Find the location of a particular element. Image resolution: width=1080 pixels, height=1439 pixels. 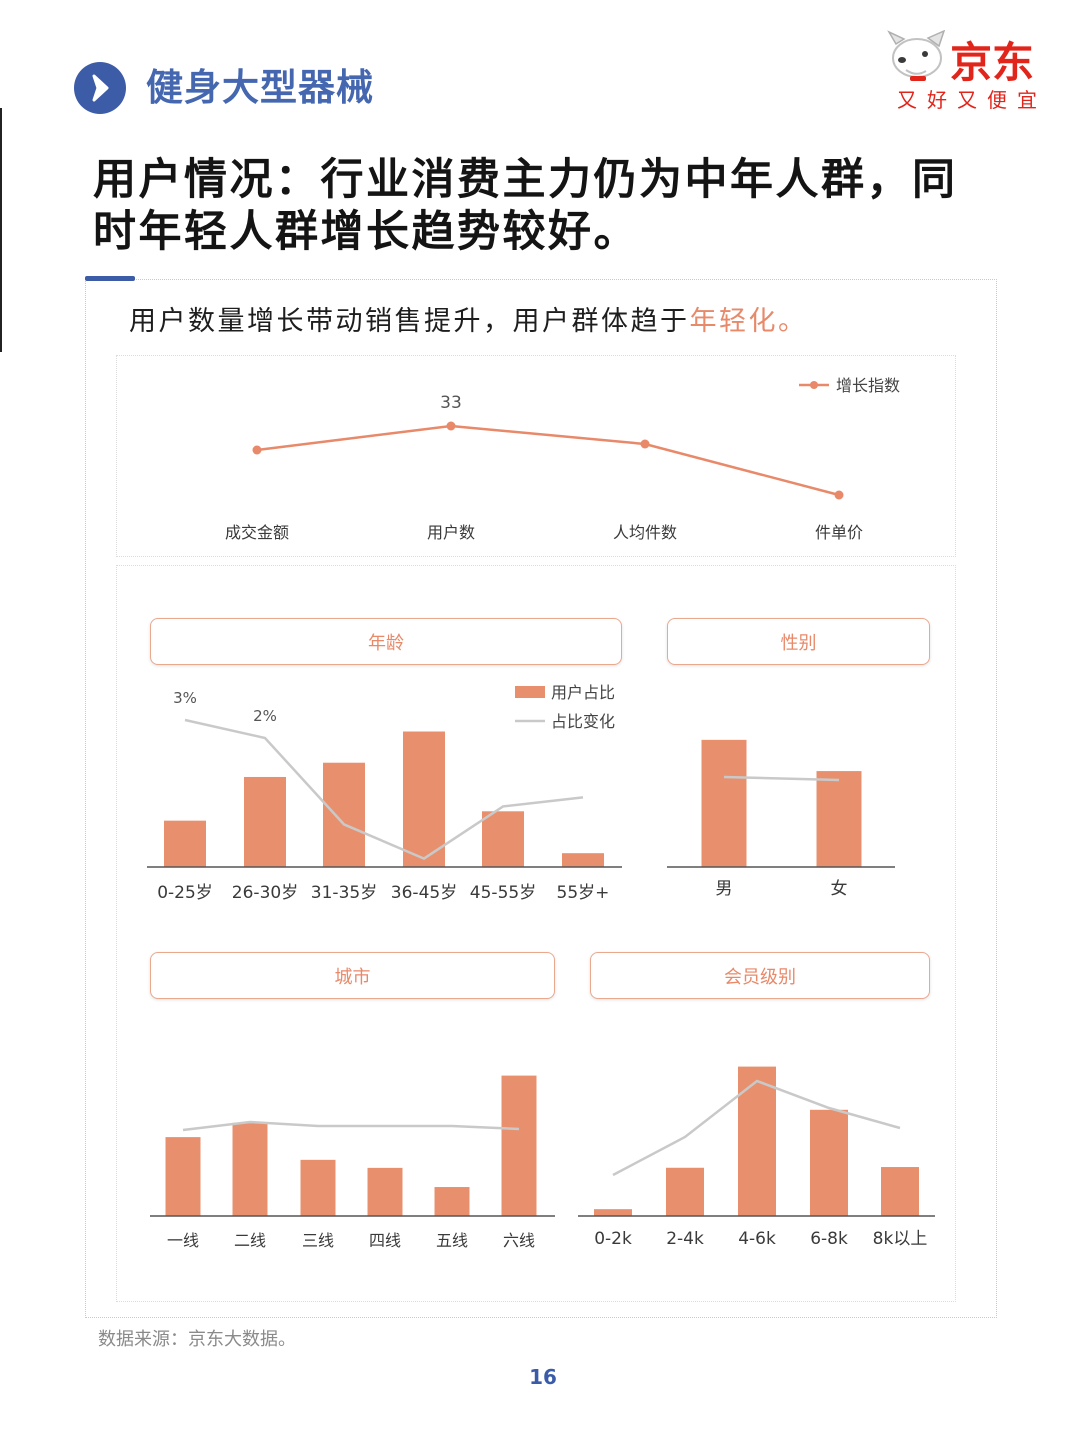

city-category-label: 五线 is located at coordinates (452, 1240).